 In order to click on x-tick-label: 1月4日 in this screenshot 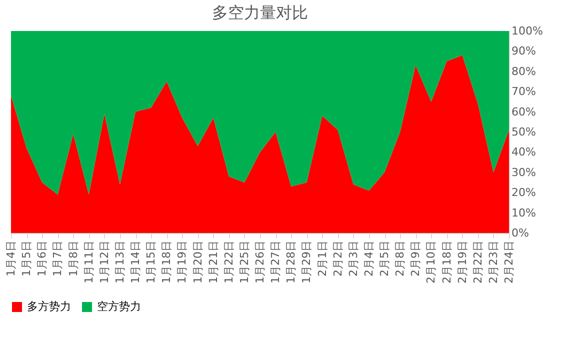, I will do `click(11, 258)`.